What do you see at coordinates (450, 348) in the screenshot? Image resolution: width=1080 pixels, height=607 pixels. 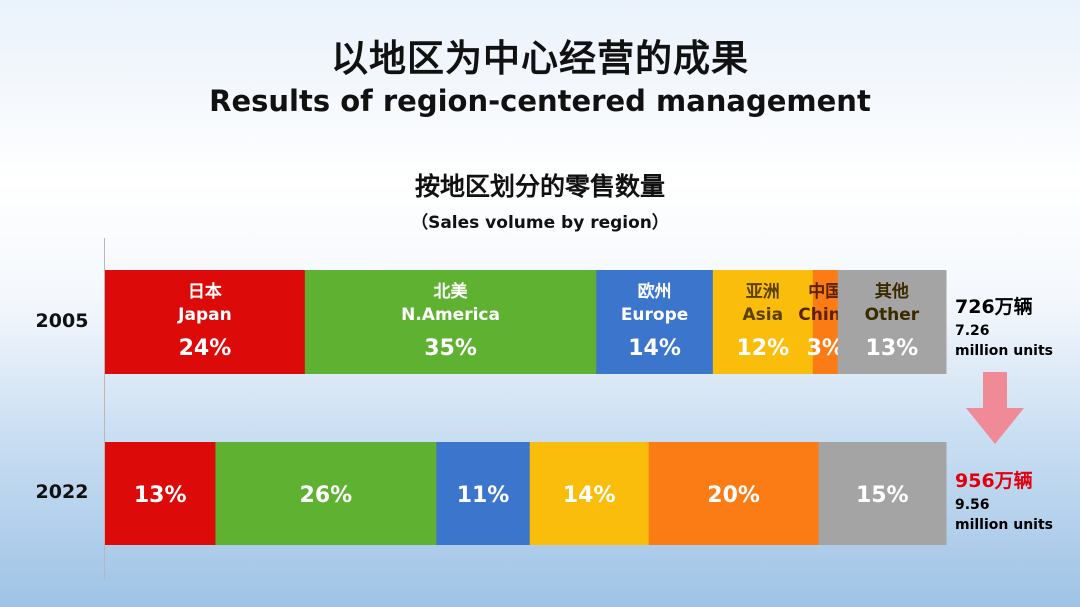 I see `data-label-2005-namerica: 35%` at bounding box center [450, 348].